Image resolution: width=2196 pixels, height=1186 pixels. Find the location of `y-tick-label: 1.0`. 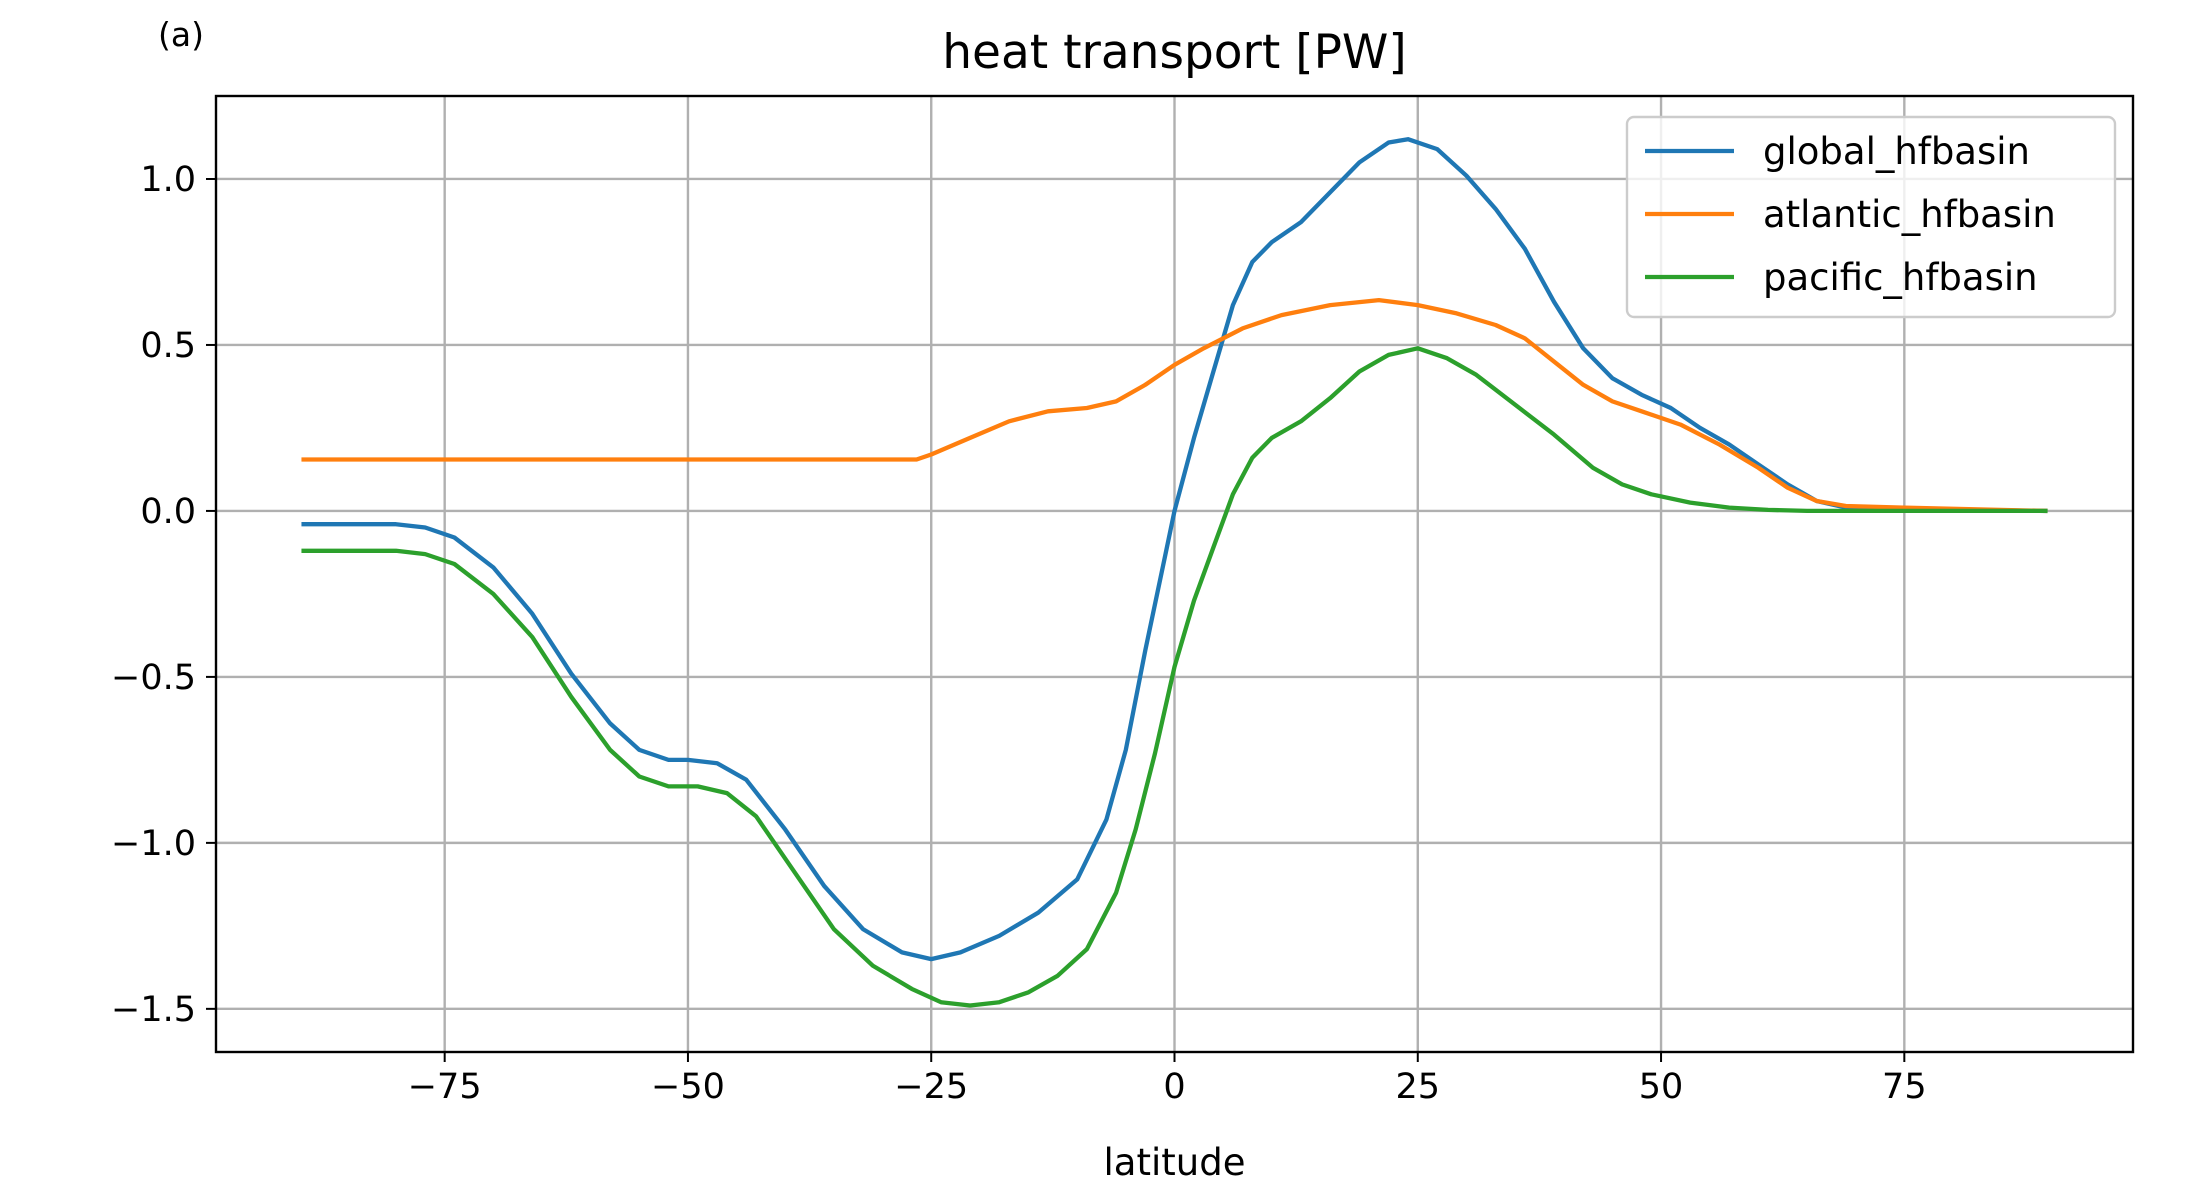

y-tick-label: 1.0 is located at coordinates (168, 180).